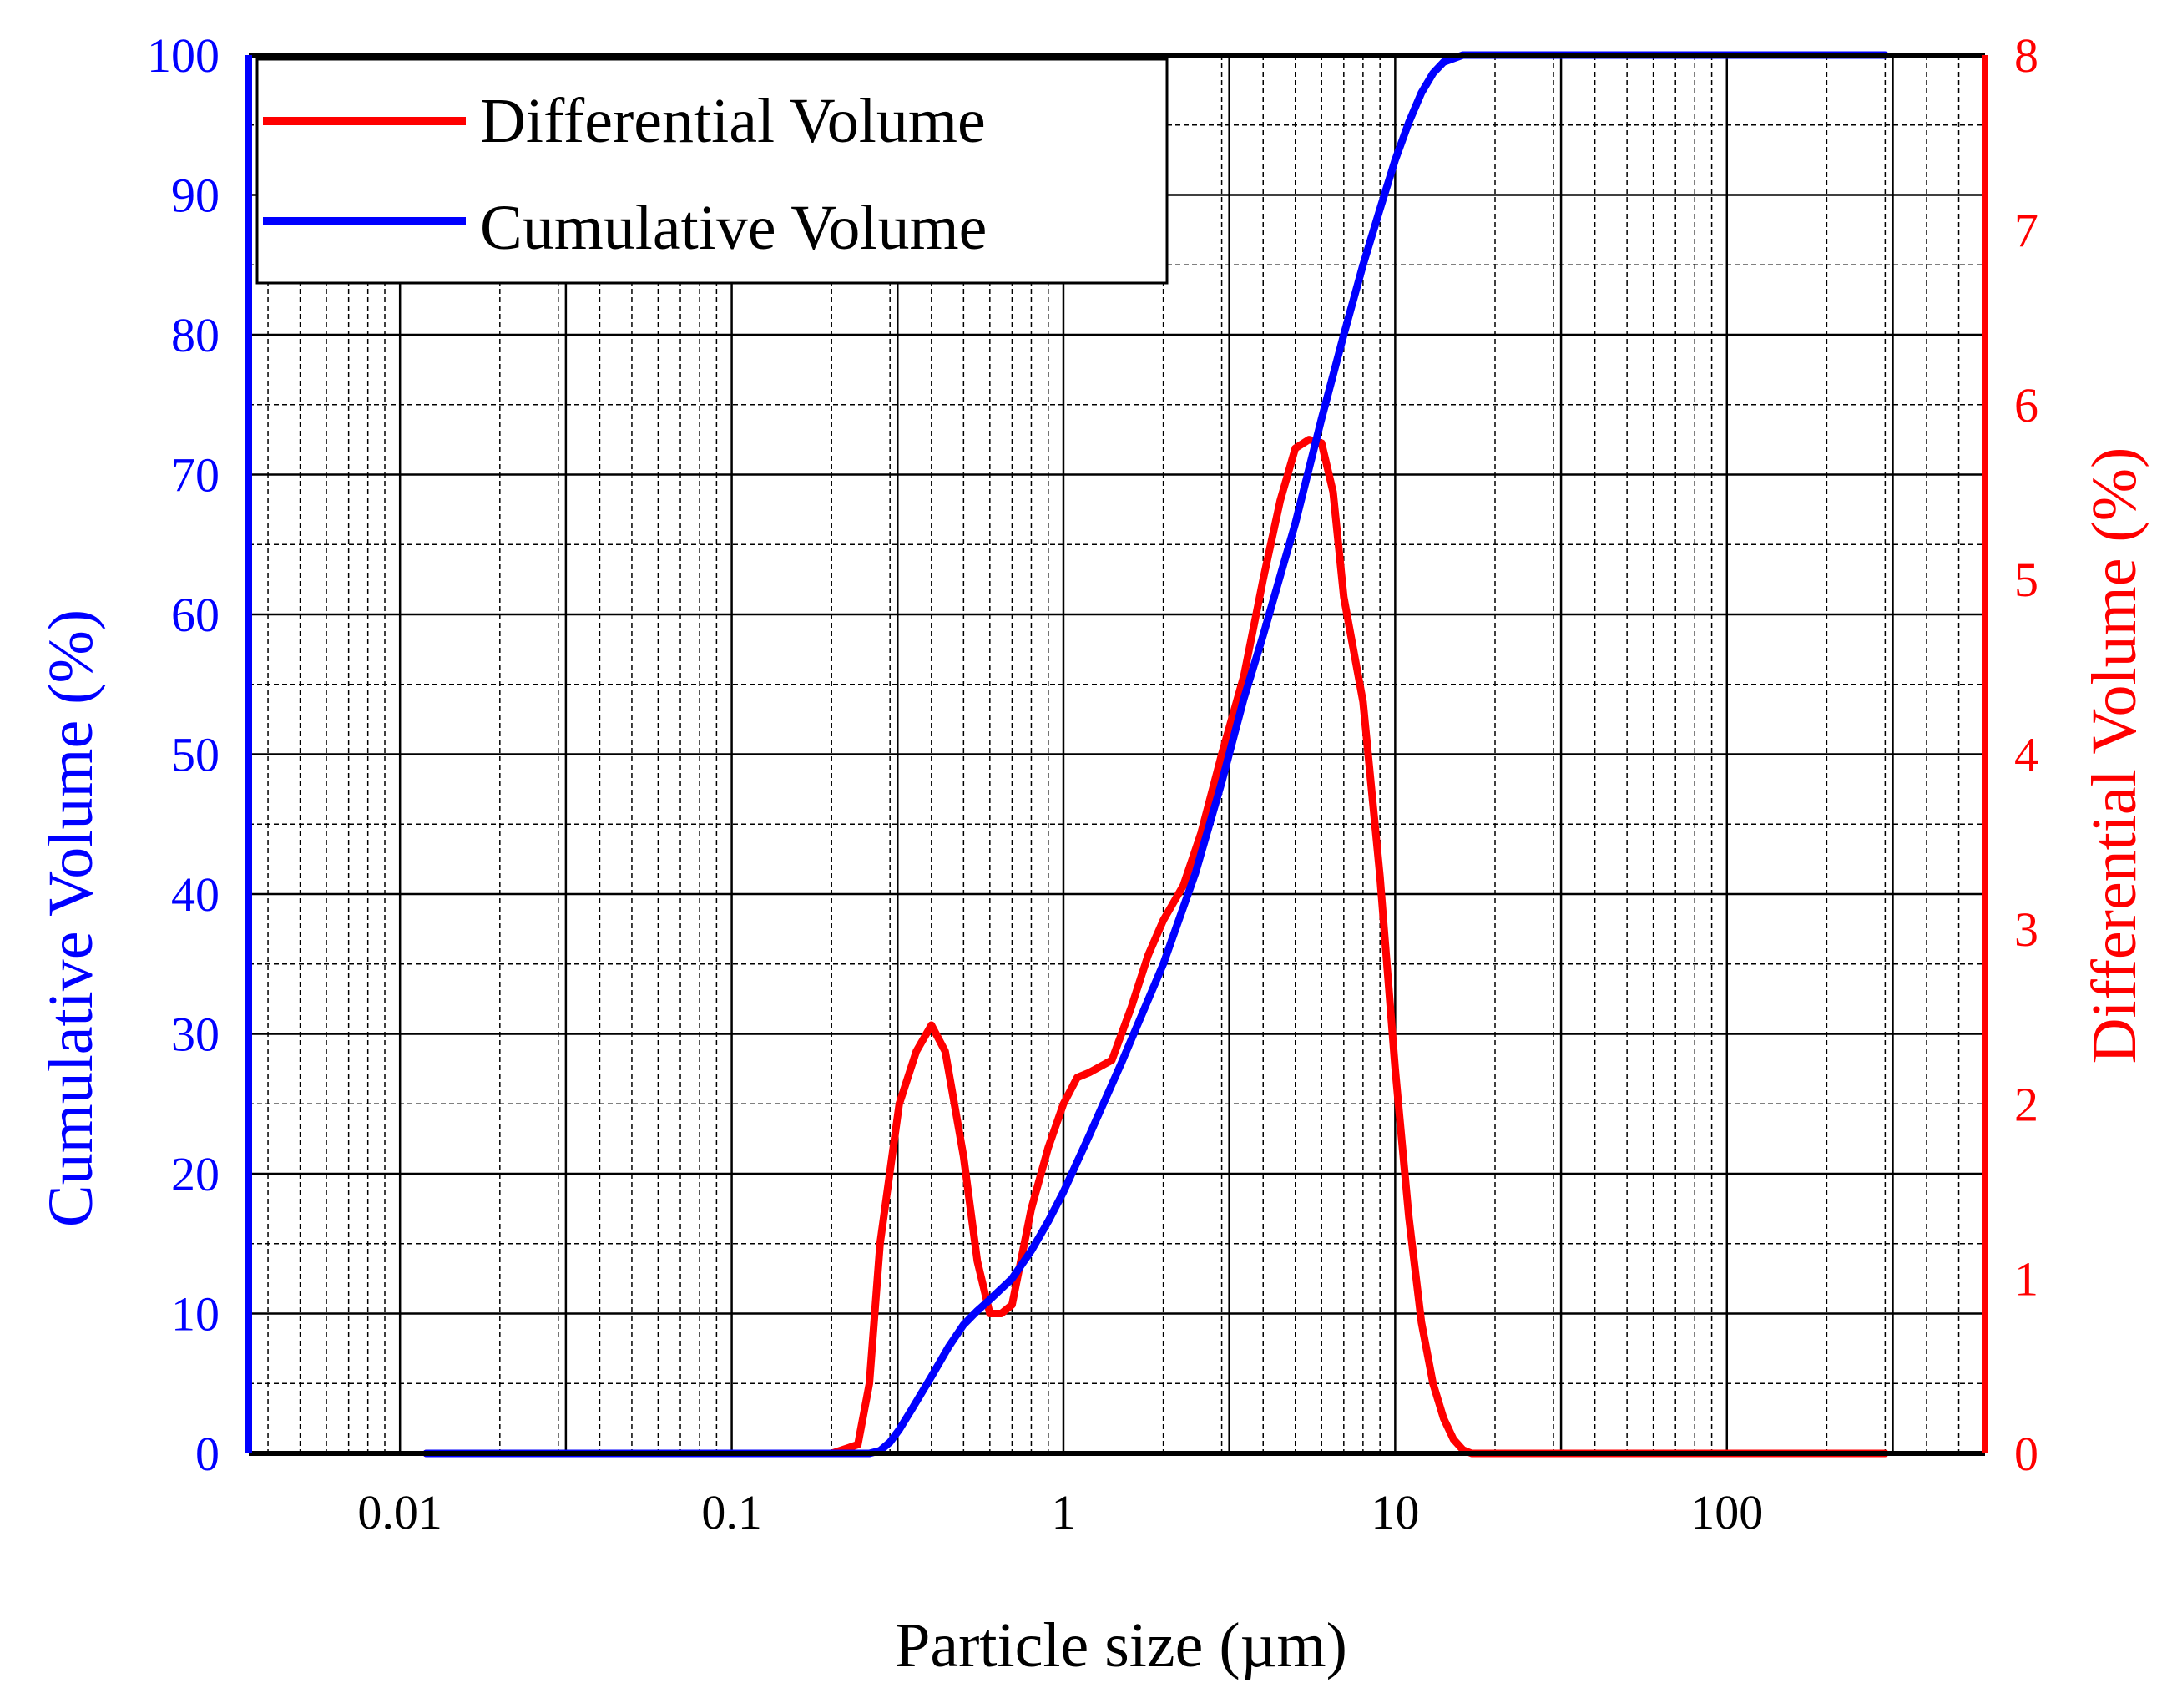 The width and height of the screenshot is (2177, 1708). I want to click on legend: Differential Volume Cumulative Volume, so click(712, 172).